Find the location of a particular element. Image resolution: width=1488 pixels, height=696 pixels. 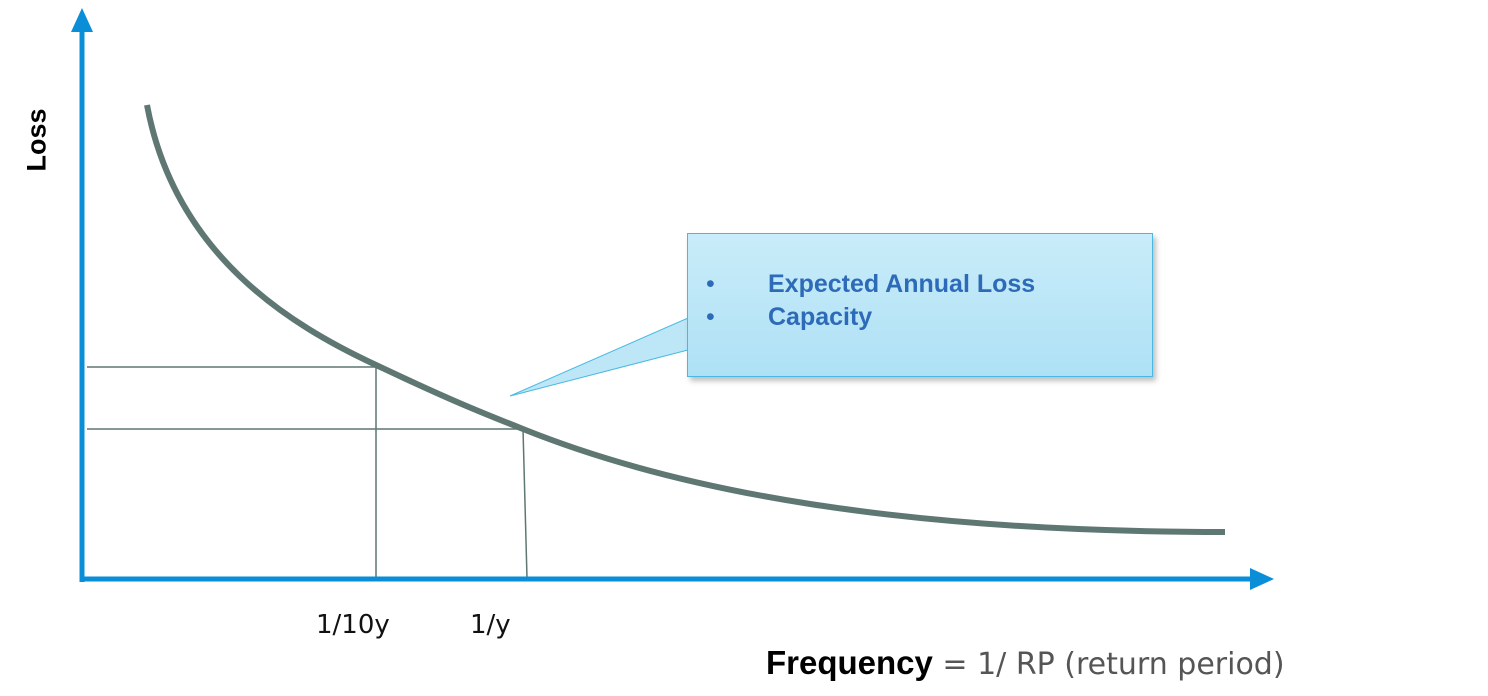

y-axis-arrow is located at coordinates (82, 20).